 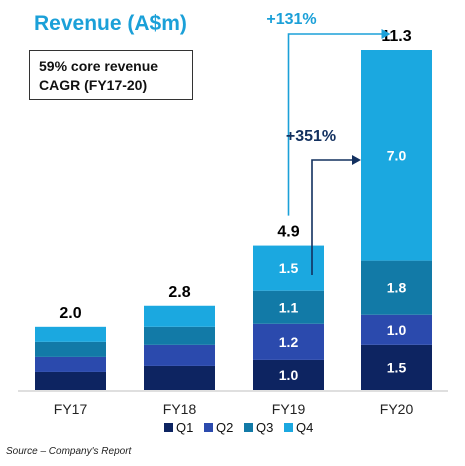 I want to click on total-label: 11.3, so click(x=396, y=36).